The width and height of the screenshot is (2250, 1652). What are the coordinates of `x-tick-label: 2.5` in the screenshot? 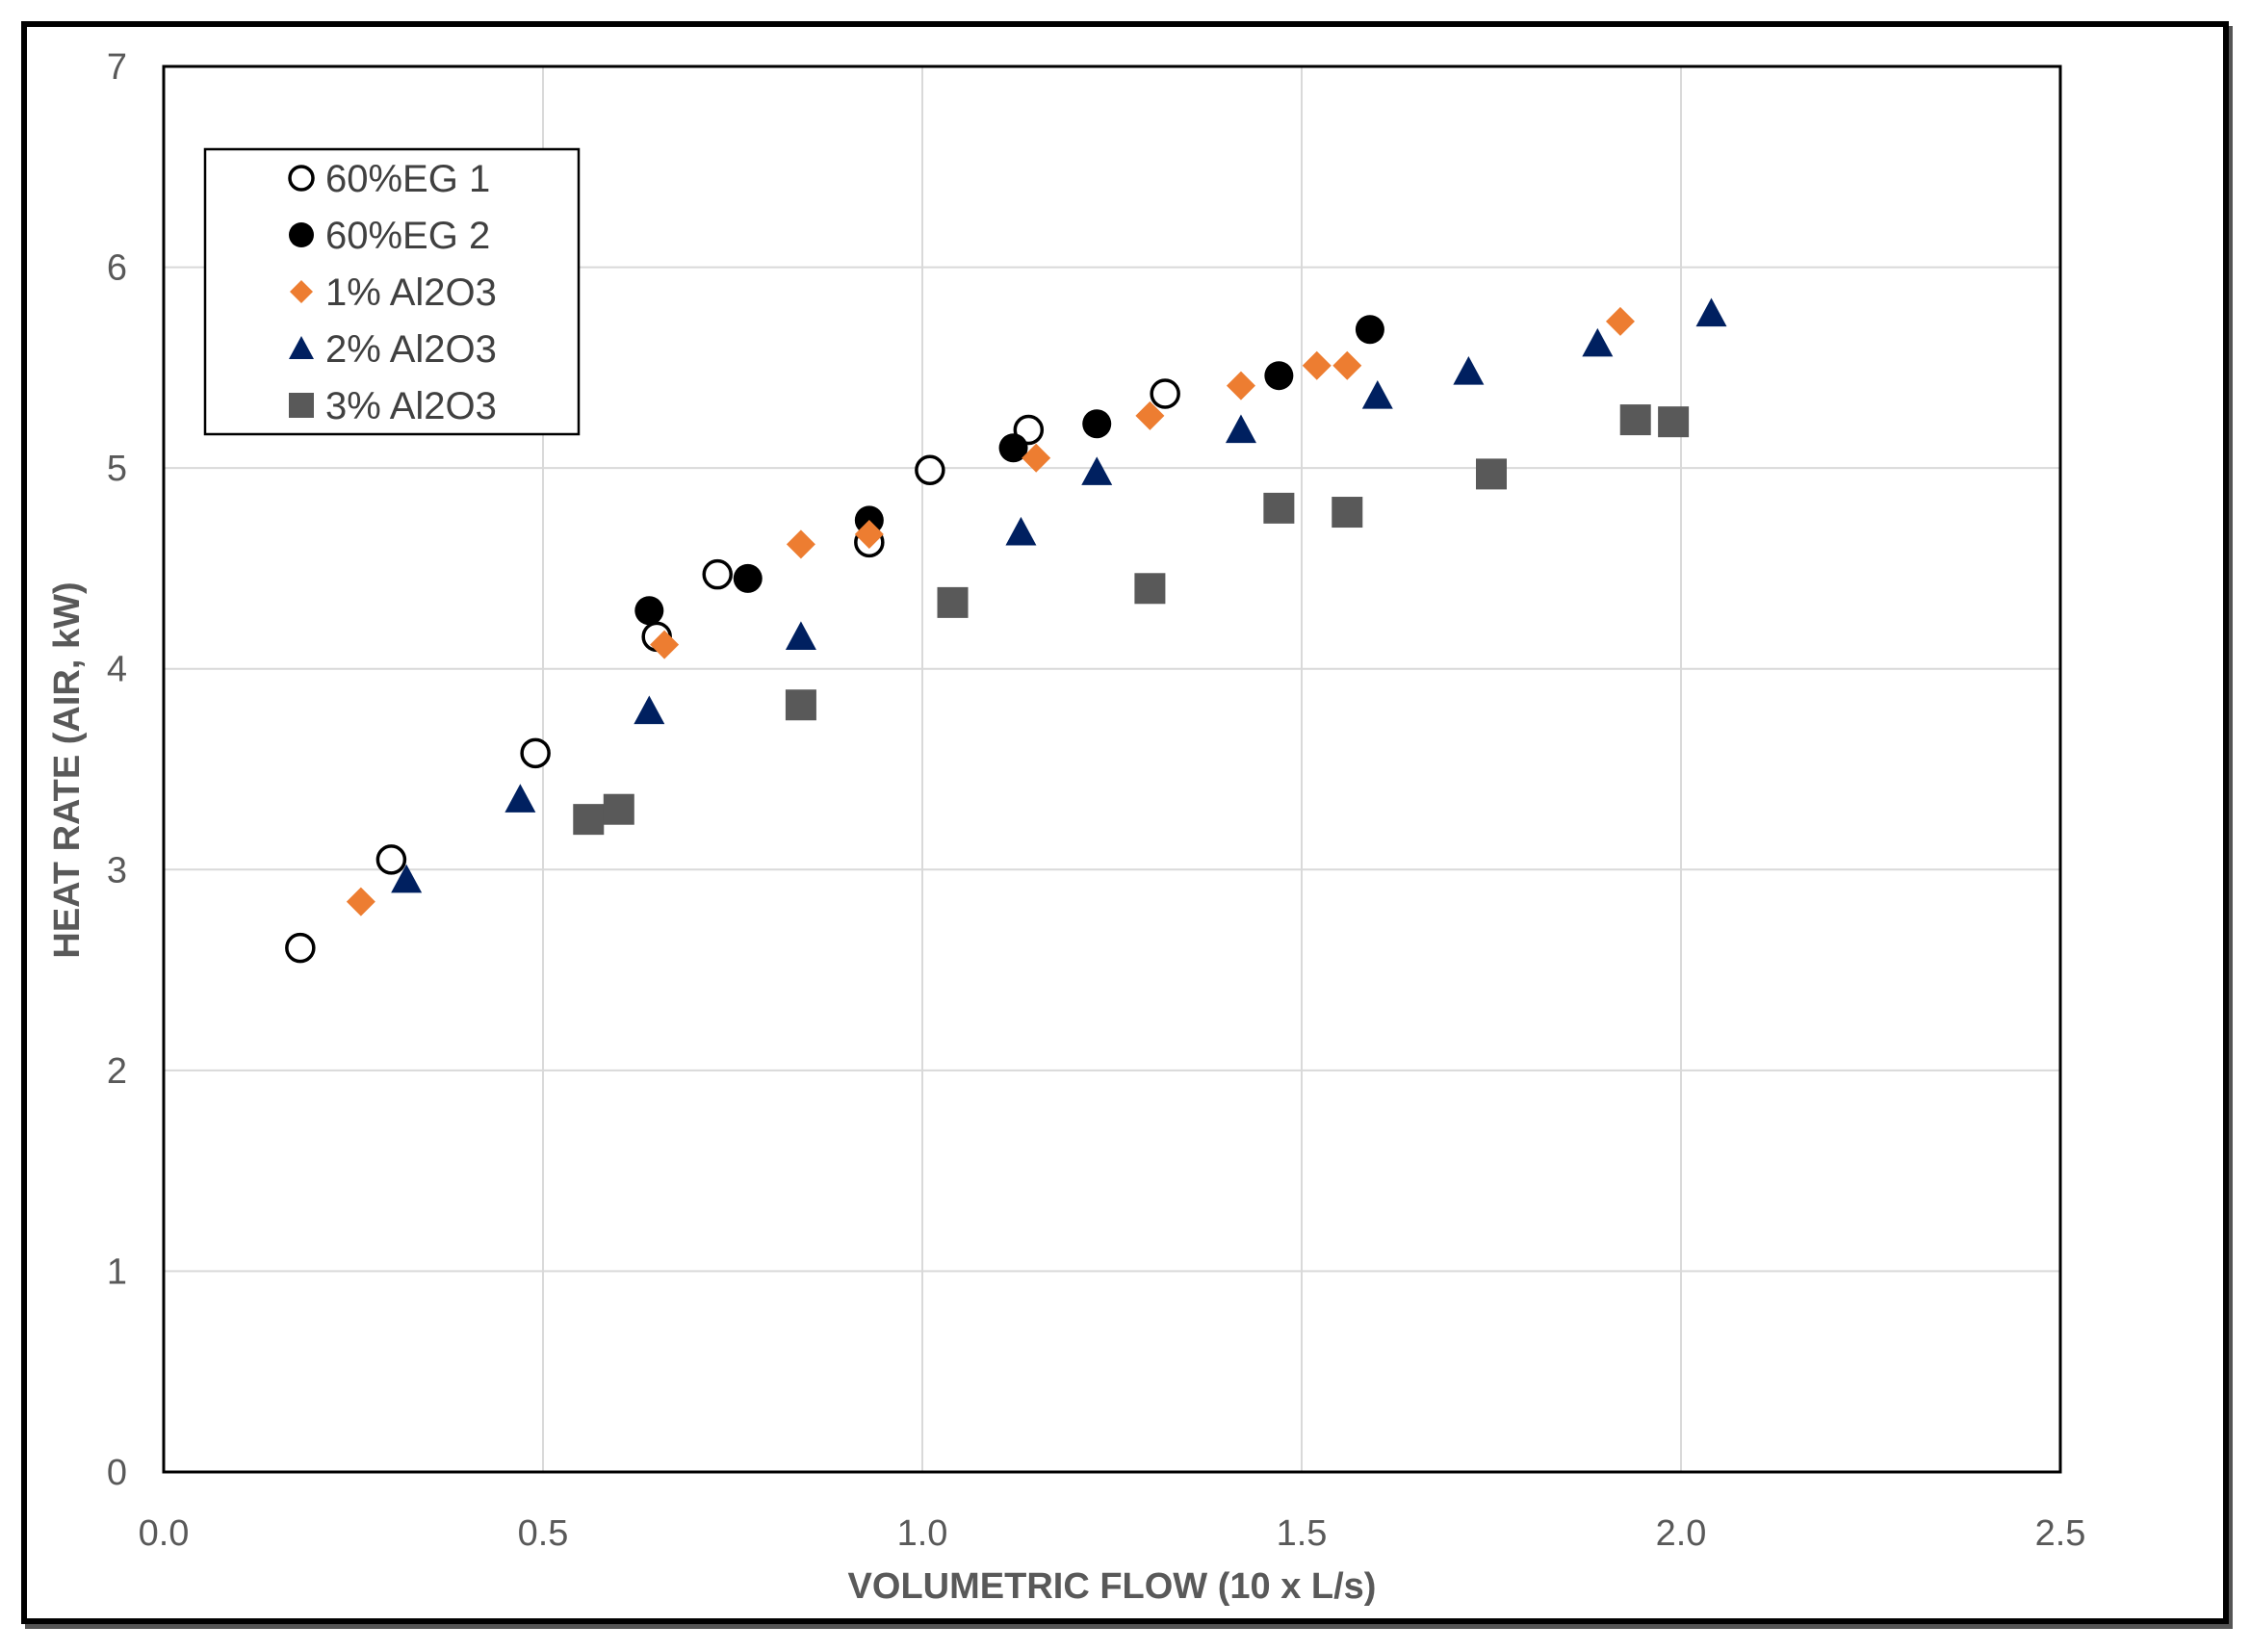 It's located at (2060, 1533).